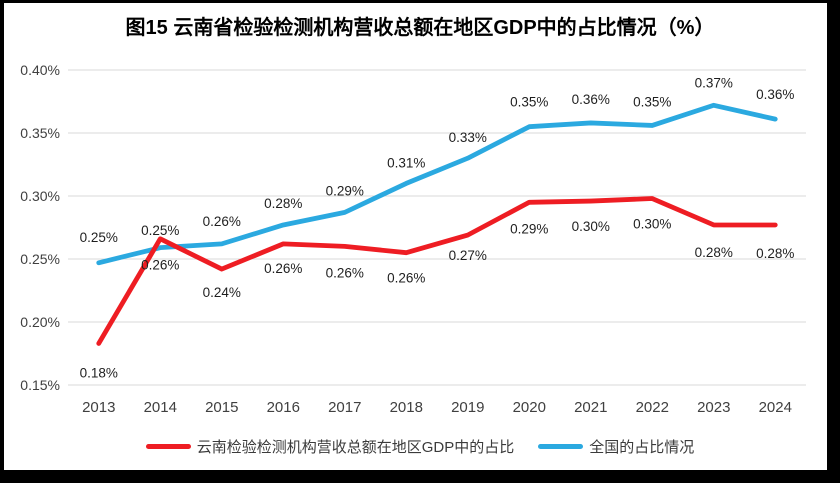 Image resolution: width=840 pixels, height=483 pixels. I want to click on x-axis-tick-label: 2020, so click(529, 407).